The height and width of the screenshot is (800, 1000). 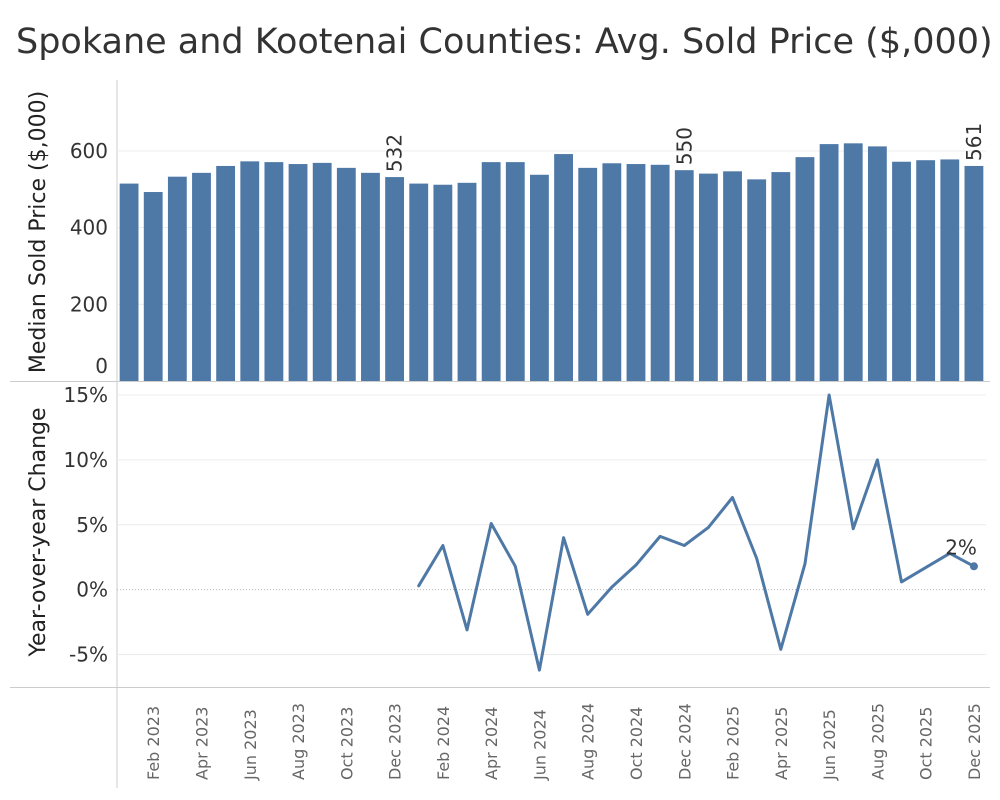 I want to click on x-tick-label: Oct 2024, so click(x=636, y=743).